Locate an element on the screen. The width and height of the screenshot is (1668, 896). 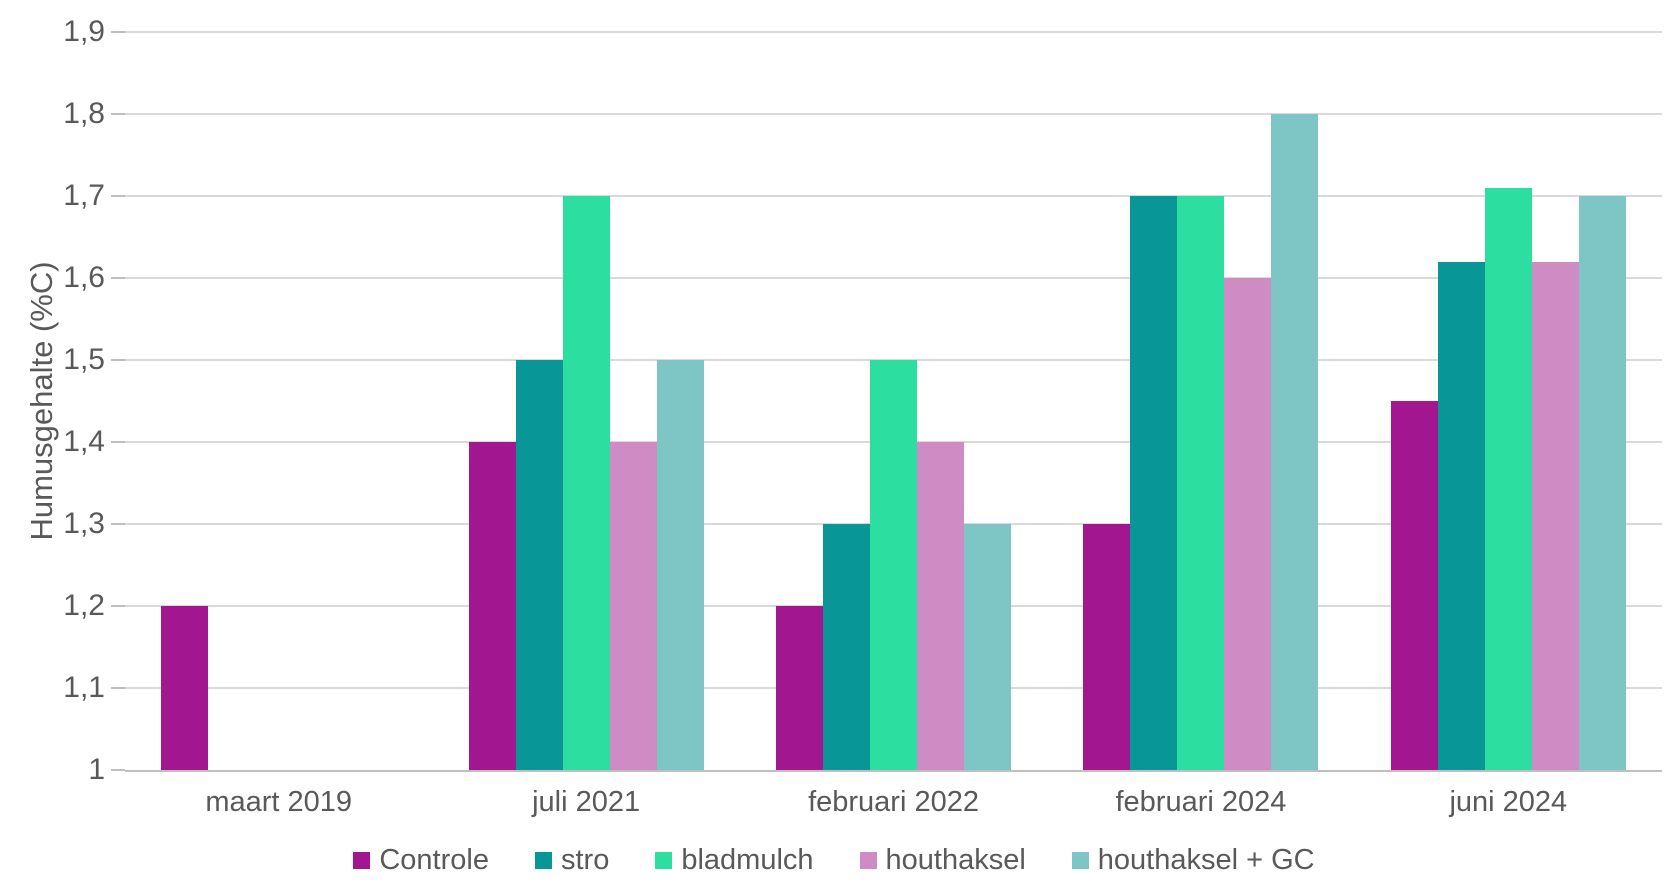
legend-item-stro: stro is located at coordinates (572, 860).